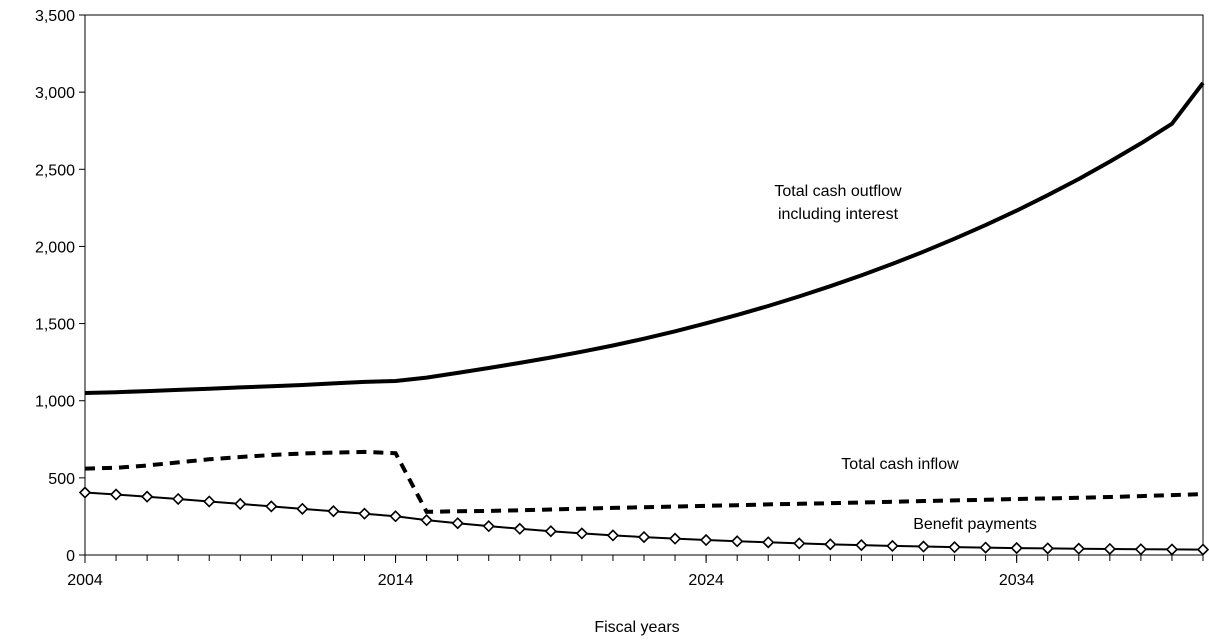  I want to click on x-tick-label: 2014, so click(396, 580).